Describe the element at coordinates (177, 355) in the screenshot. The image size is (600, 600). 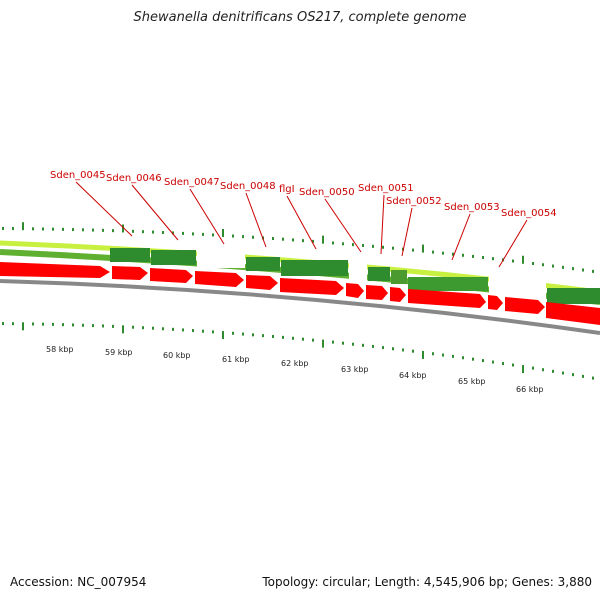
I see `kbp-tick-label: 60 kbp` at that location.